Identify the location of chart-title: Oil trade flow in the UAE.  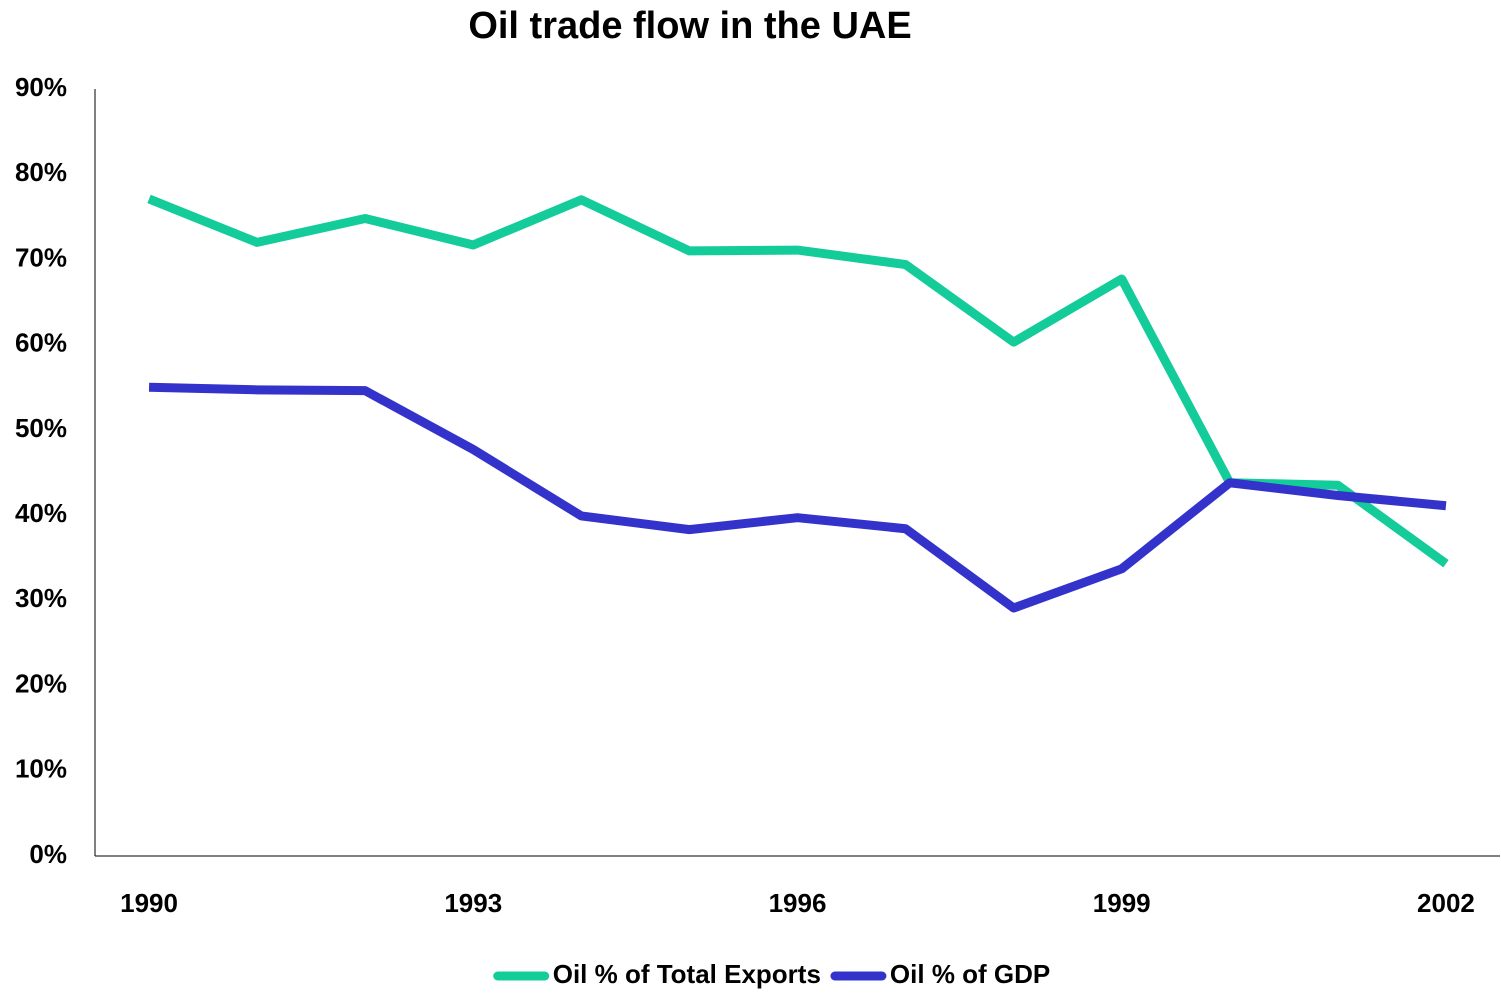
(689, 26).